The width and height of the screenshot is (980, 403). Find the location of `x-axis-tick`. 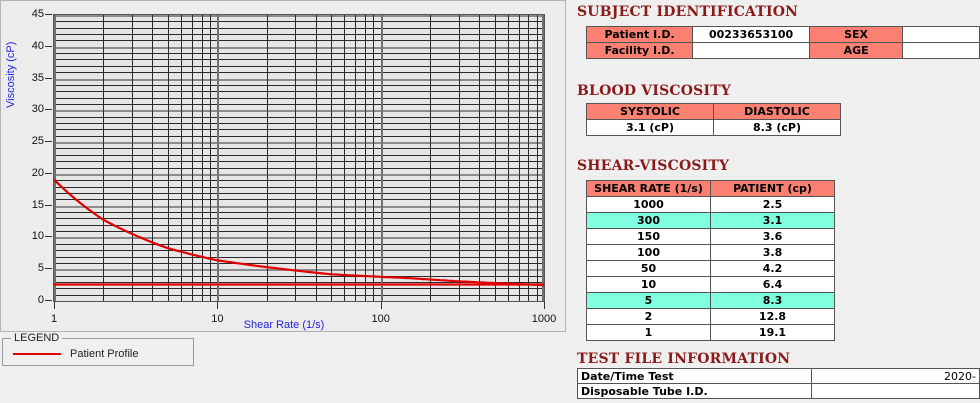

x-axis-tick is located at coordinates (54, 305).